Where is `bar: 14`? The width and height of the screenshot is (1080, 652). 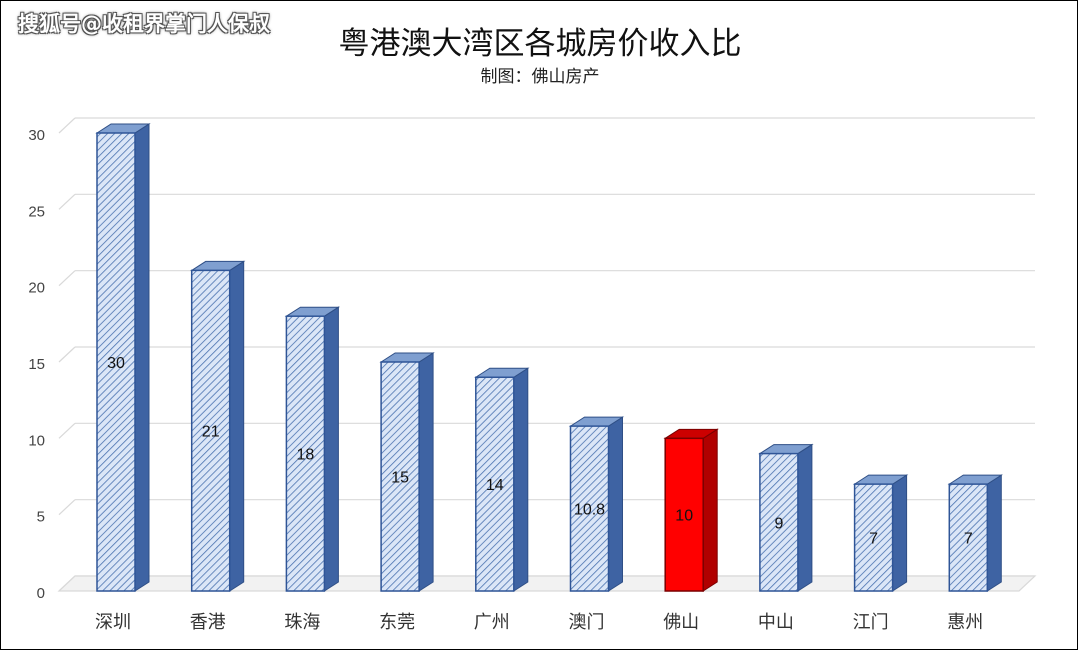
bar: 14 is located at coordinates (502, 479).